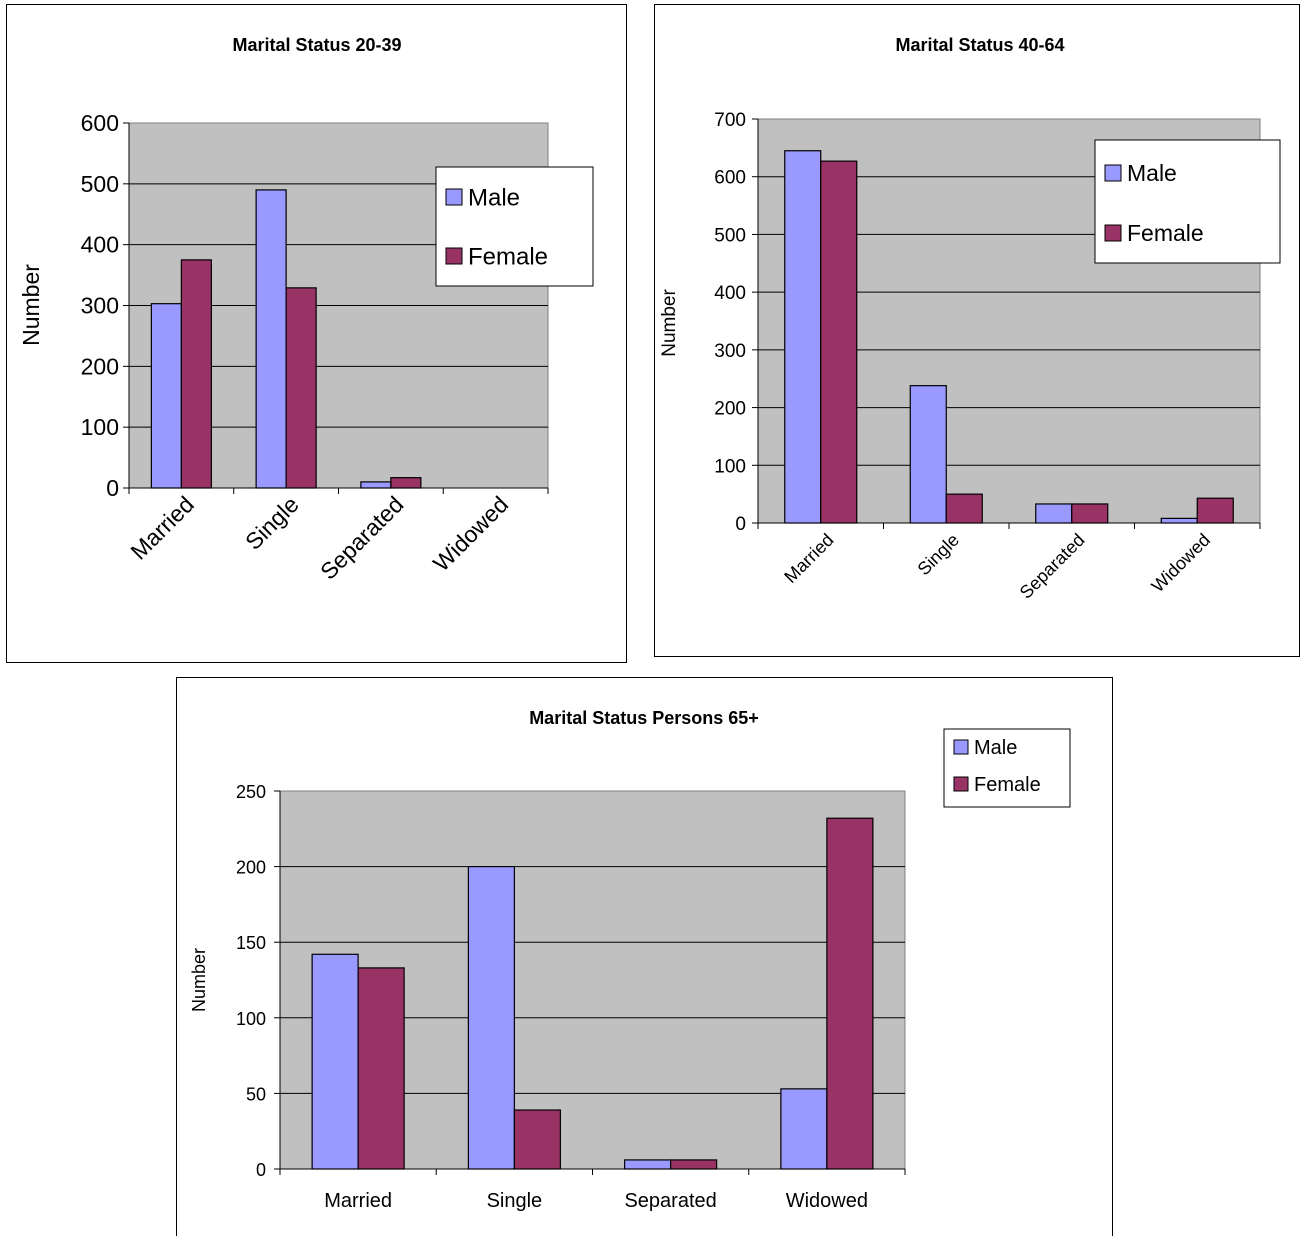 The image size is (1305, 1237). What do you see at coordinates (979, 45) in the screenshot?
I see `chart-title: Marital Status 40-64` at bounding box center [979, 45].